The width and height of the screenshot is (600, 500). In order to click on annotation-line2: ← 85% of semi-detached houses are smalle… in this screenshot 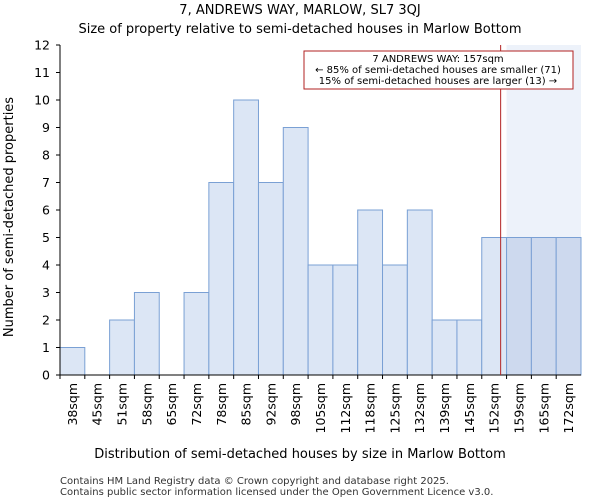, I will do `click(438, 70)`.